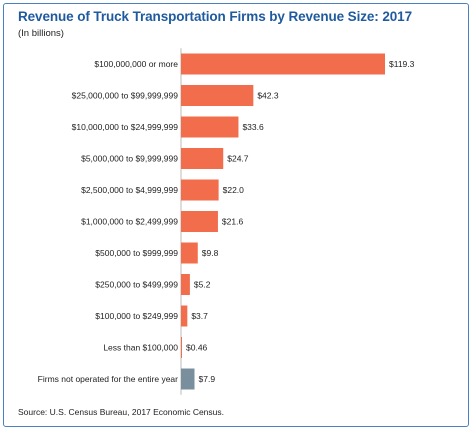 Image resolution: width=474 pixels, height=432 pixels. Describe the element at coordinates (136, 285) in the screenshot. I see `category-label: $250,000 to $499,999` at that location.